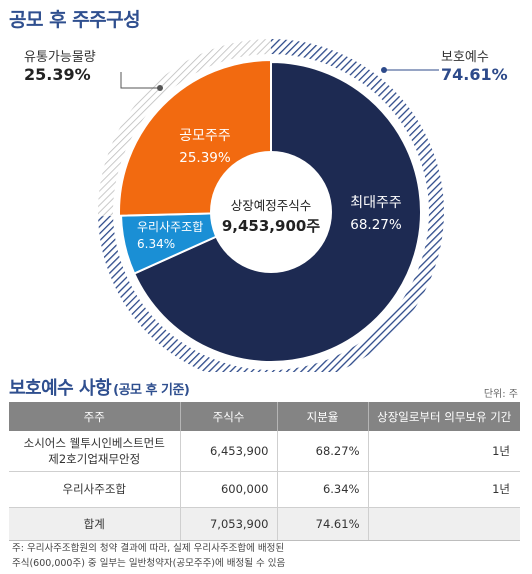 The width and height of the screenshot is (532, 574). I want to click on header-ratio: 지분율, so click(323, 416).